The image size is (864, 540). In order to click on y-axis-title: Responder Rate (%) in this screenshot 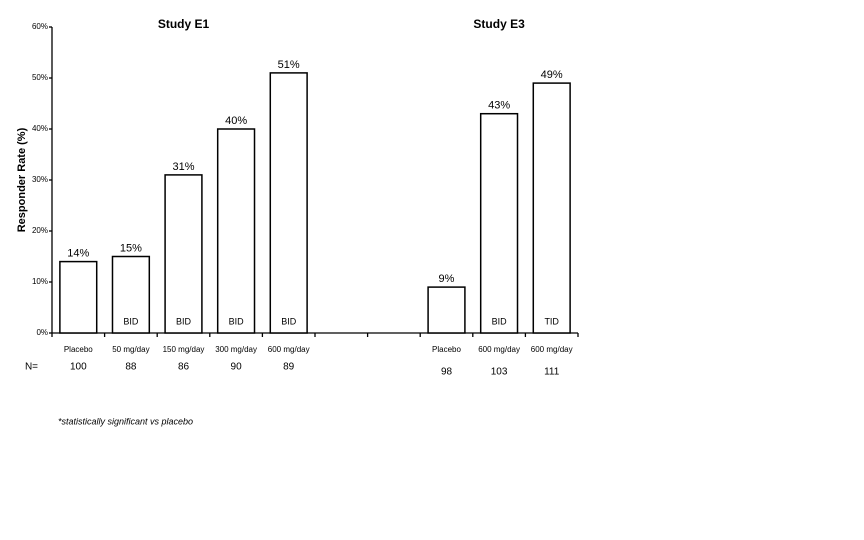, I will do `click(22, 179)`.